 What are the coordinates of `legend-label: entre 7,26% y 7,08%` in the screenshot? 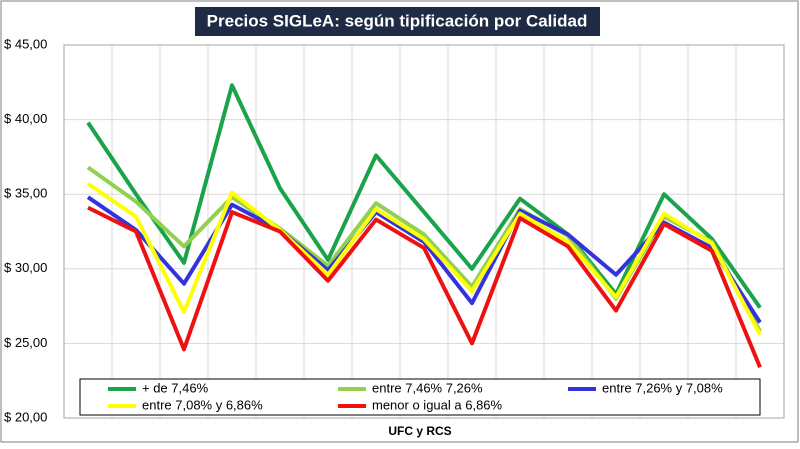 It's located at (662, 387).